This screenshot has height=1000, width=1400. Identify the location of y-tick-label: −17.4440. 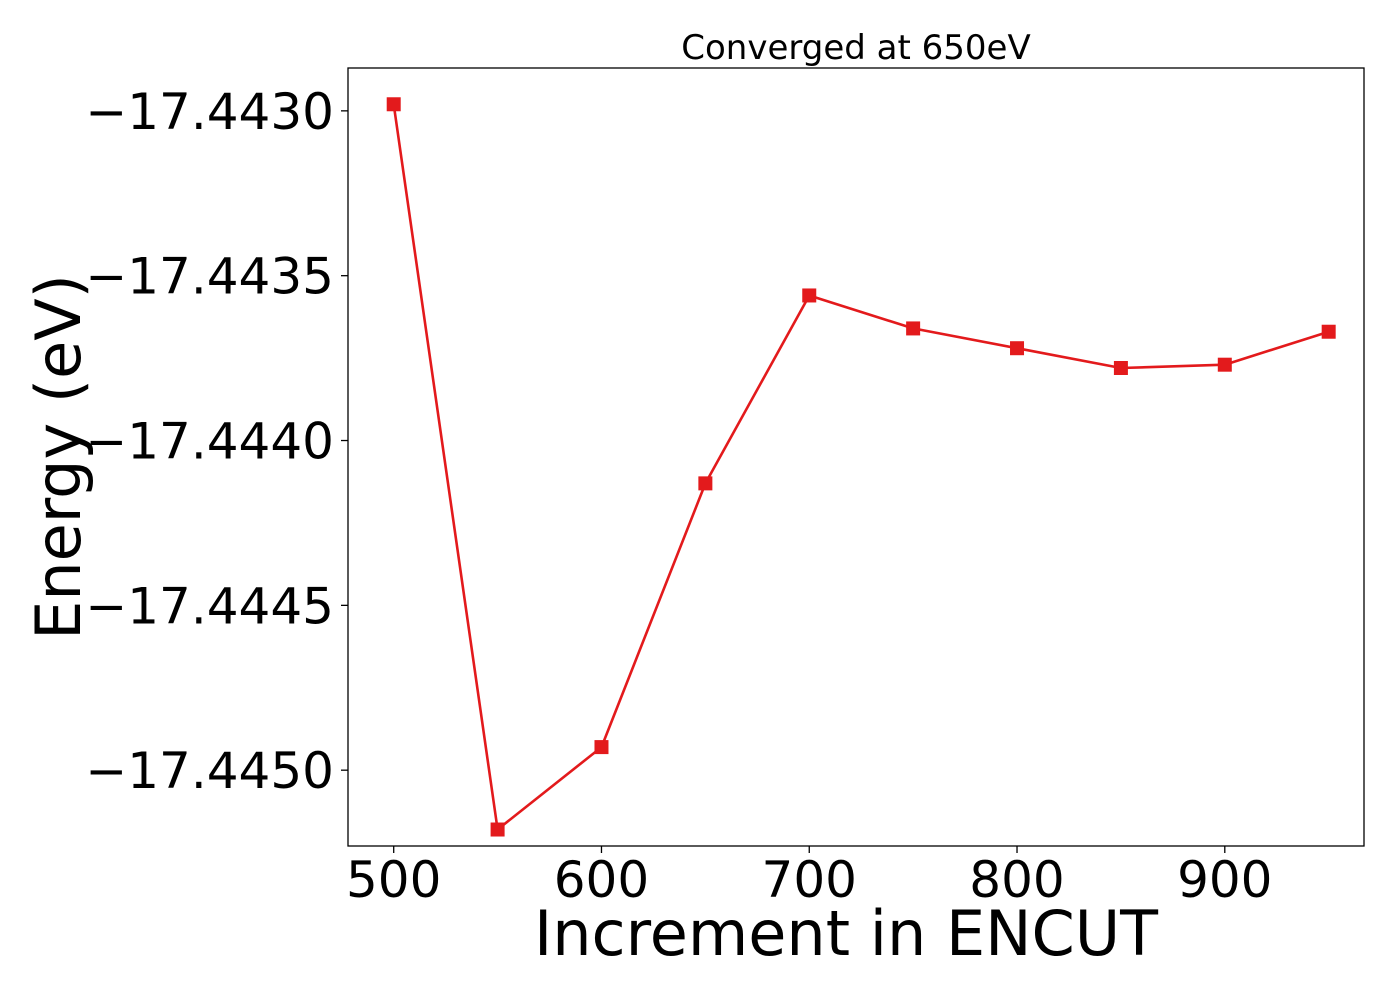
(209, 442).